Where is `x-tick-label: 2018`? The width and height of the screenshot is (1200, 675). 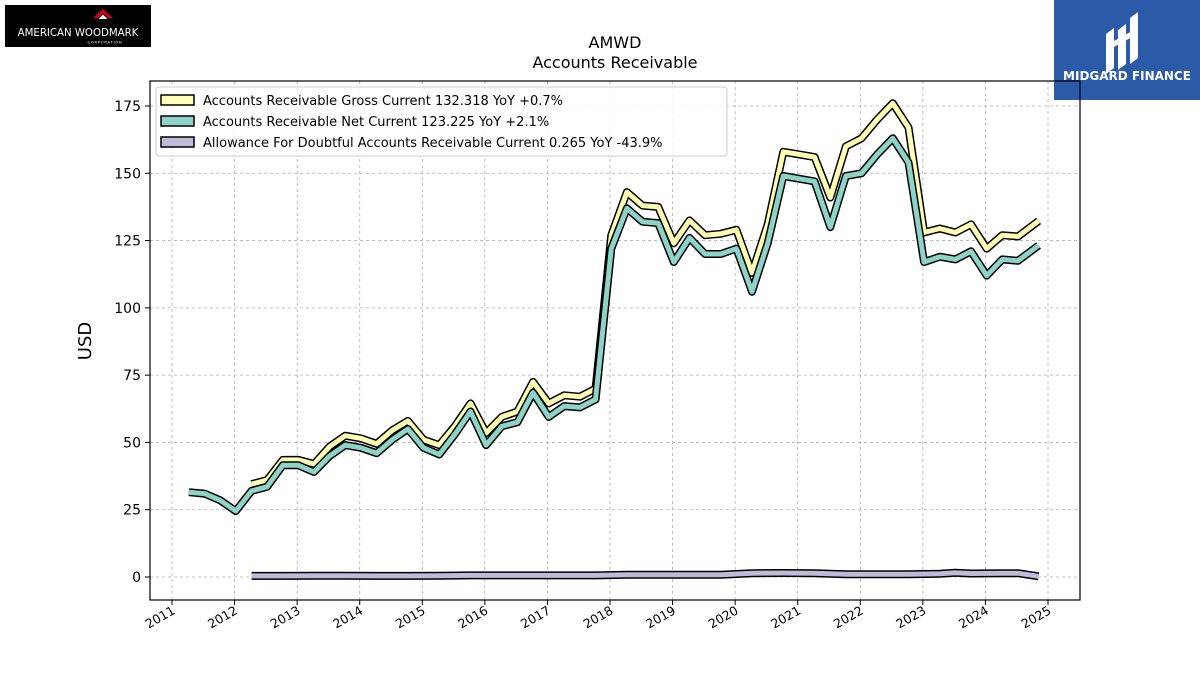 x-tick-label: 2018 is located at coordinates (597, 617).